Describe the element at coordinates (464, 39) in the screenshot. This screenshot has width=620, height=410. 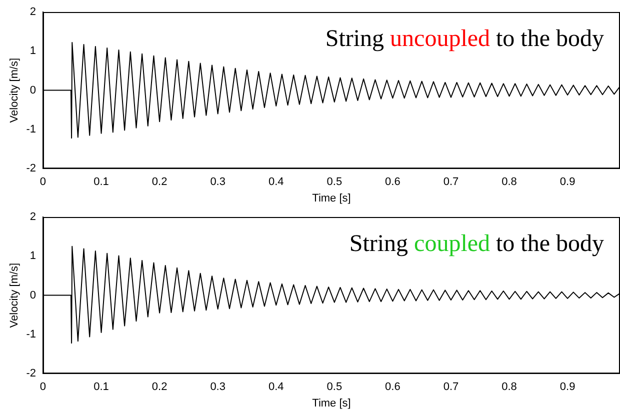
I see `text: String uncoupled to the body` at that location.